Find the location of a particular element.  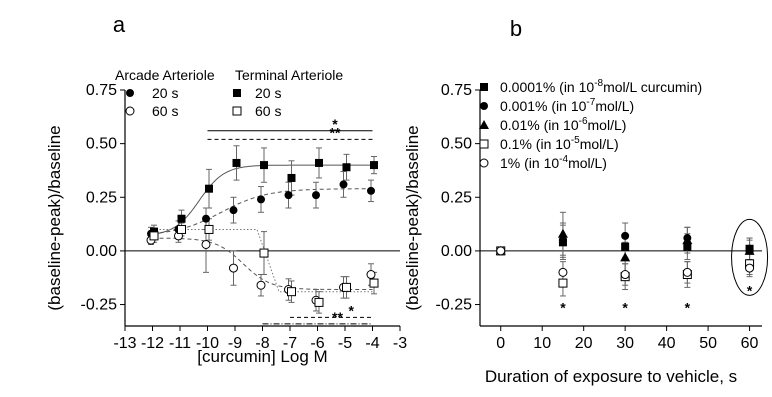

legend-entry-sup: -4 is located at coordinates (563, 159).